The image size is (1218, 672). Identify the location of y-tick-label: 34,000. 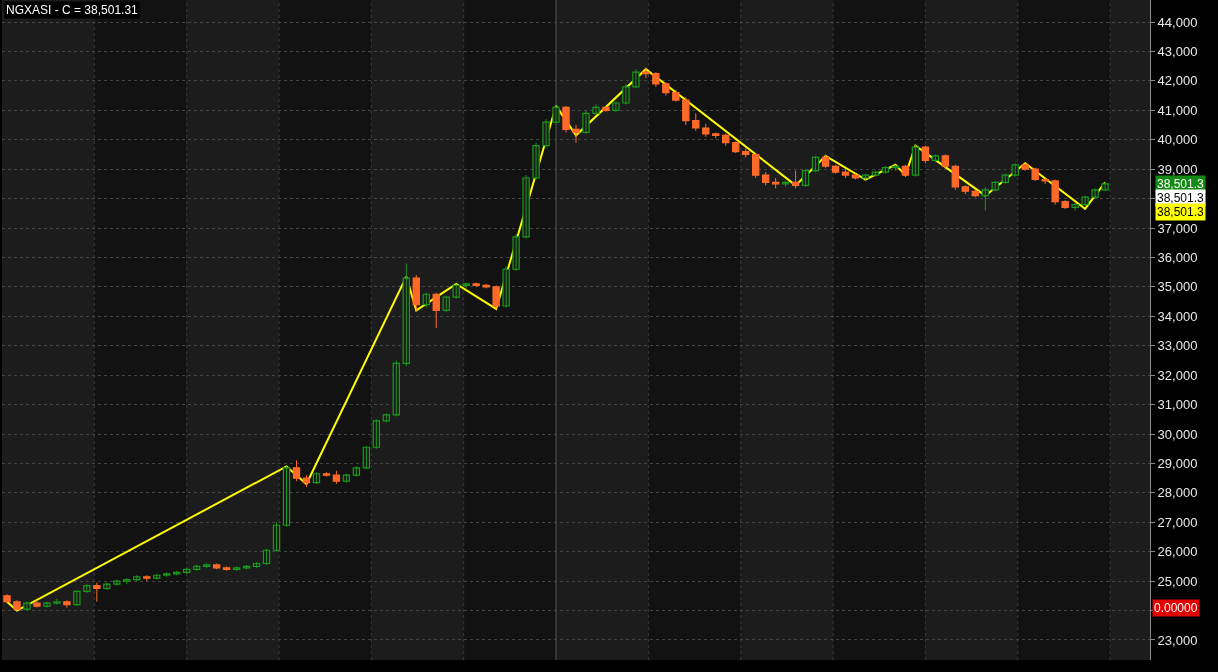
(1177, 316).